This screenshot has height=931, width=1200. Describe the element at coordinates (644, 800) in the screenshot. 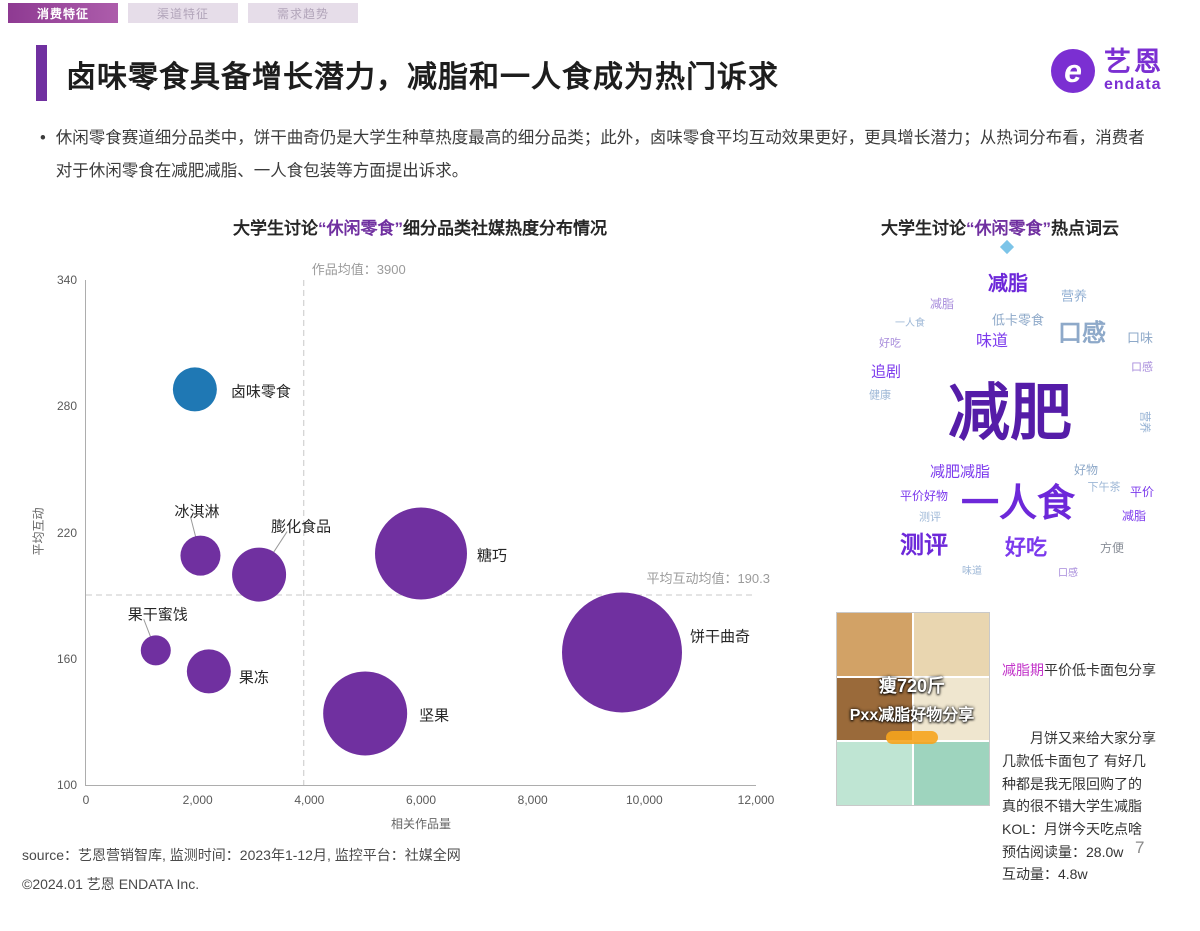

I see `x-tick-label: 10,000` at that location.